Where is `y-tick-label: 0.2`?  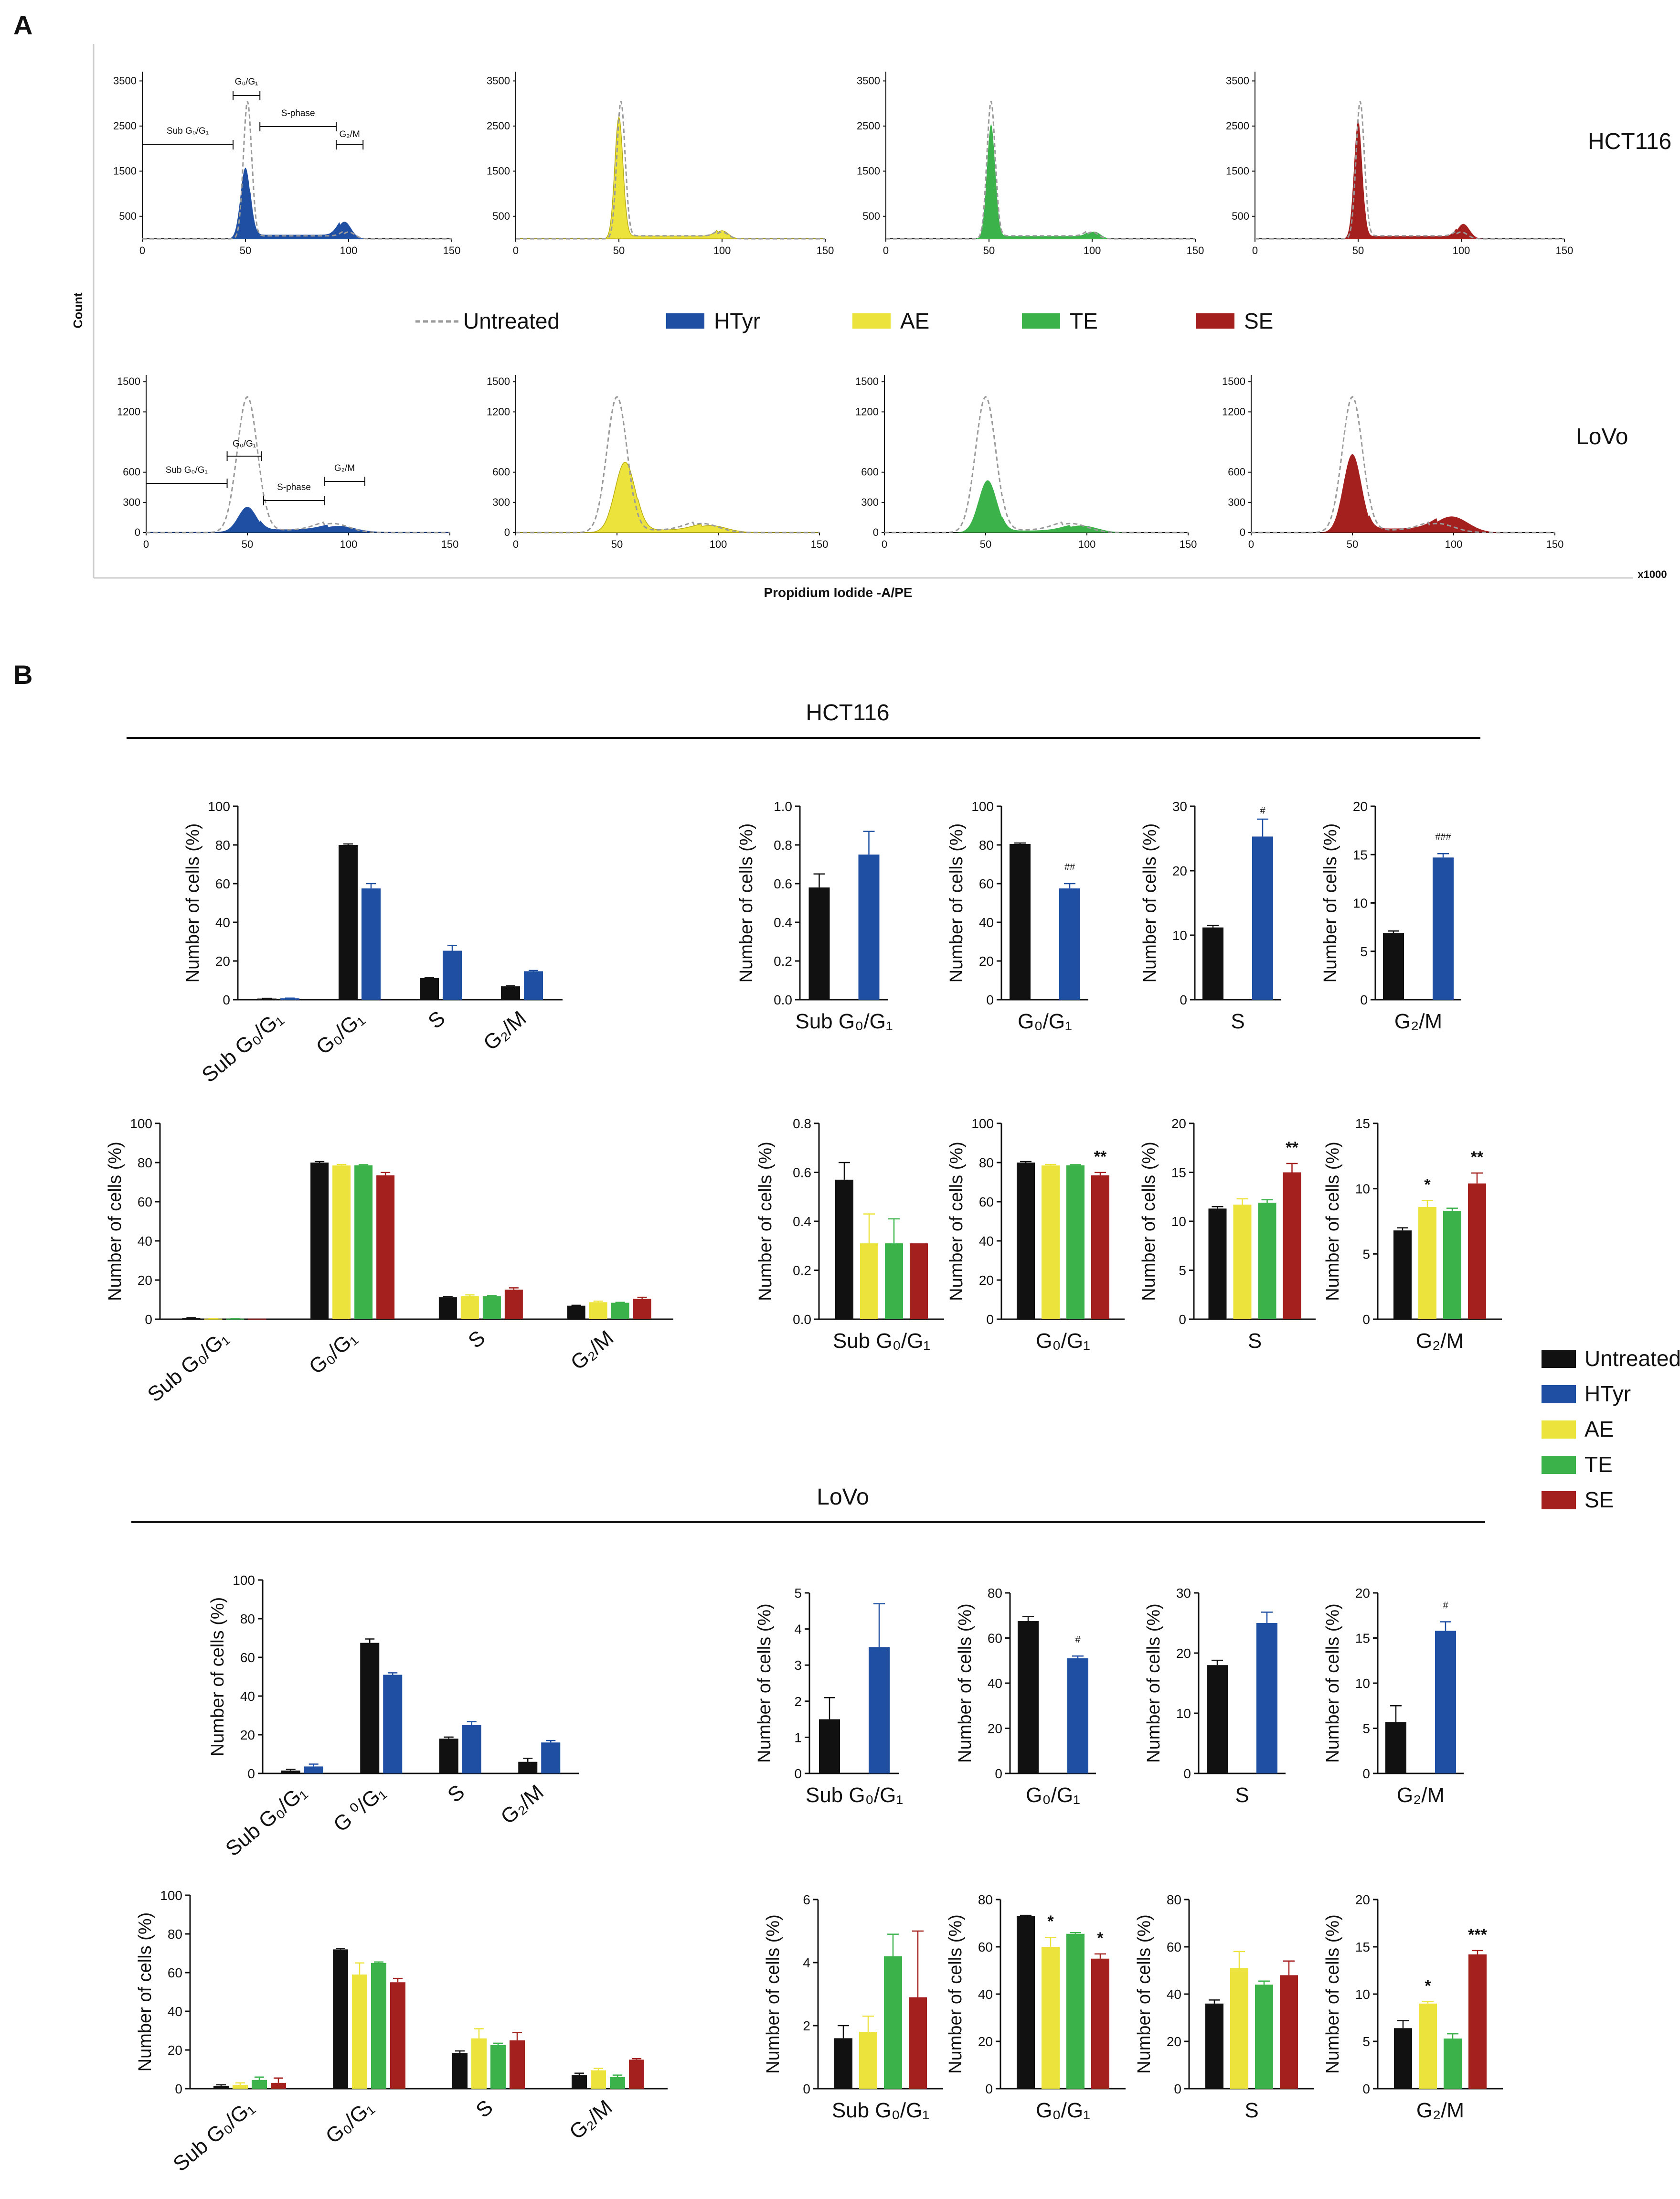
y-tick-label: 0.2 is located at coordinates (802, 1270).